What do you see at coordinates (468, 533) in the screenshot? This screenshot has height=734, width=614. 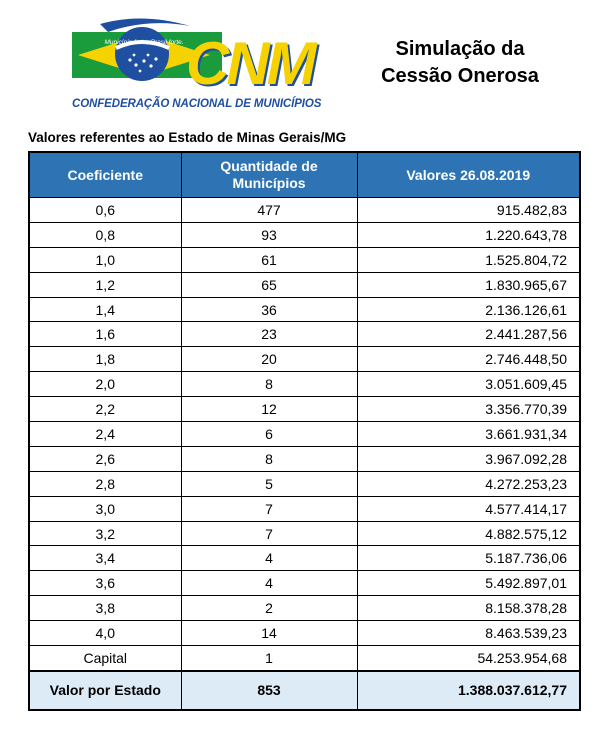 I see `cell-valor: 4.882.575,12` at bounding box center [468, 533].